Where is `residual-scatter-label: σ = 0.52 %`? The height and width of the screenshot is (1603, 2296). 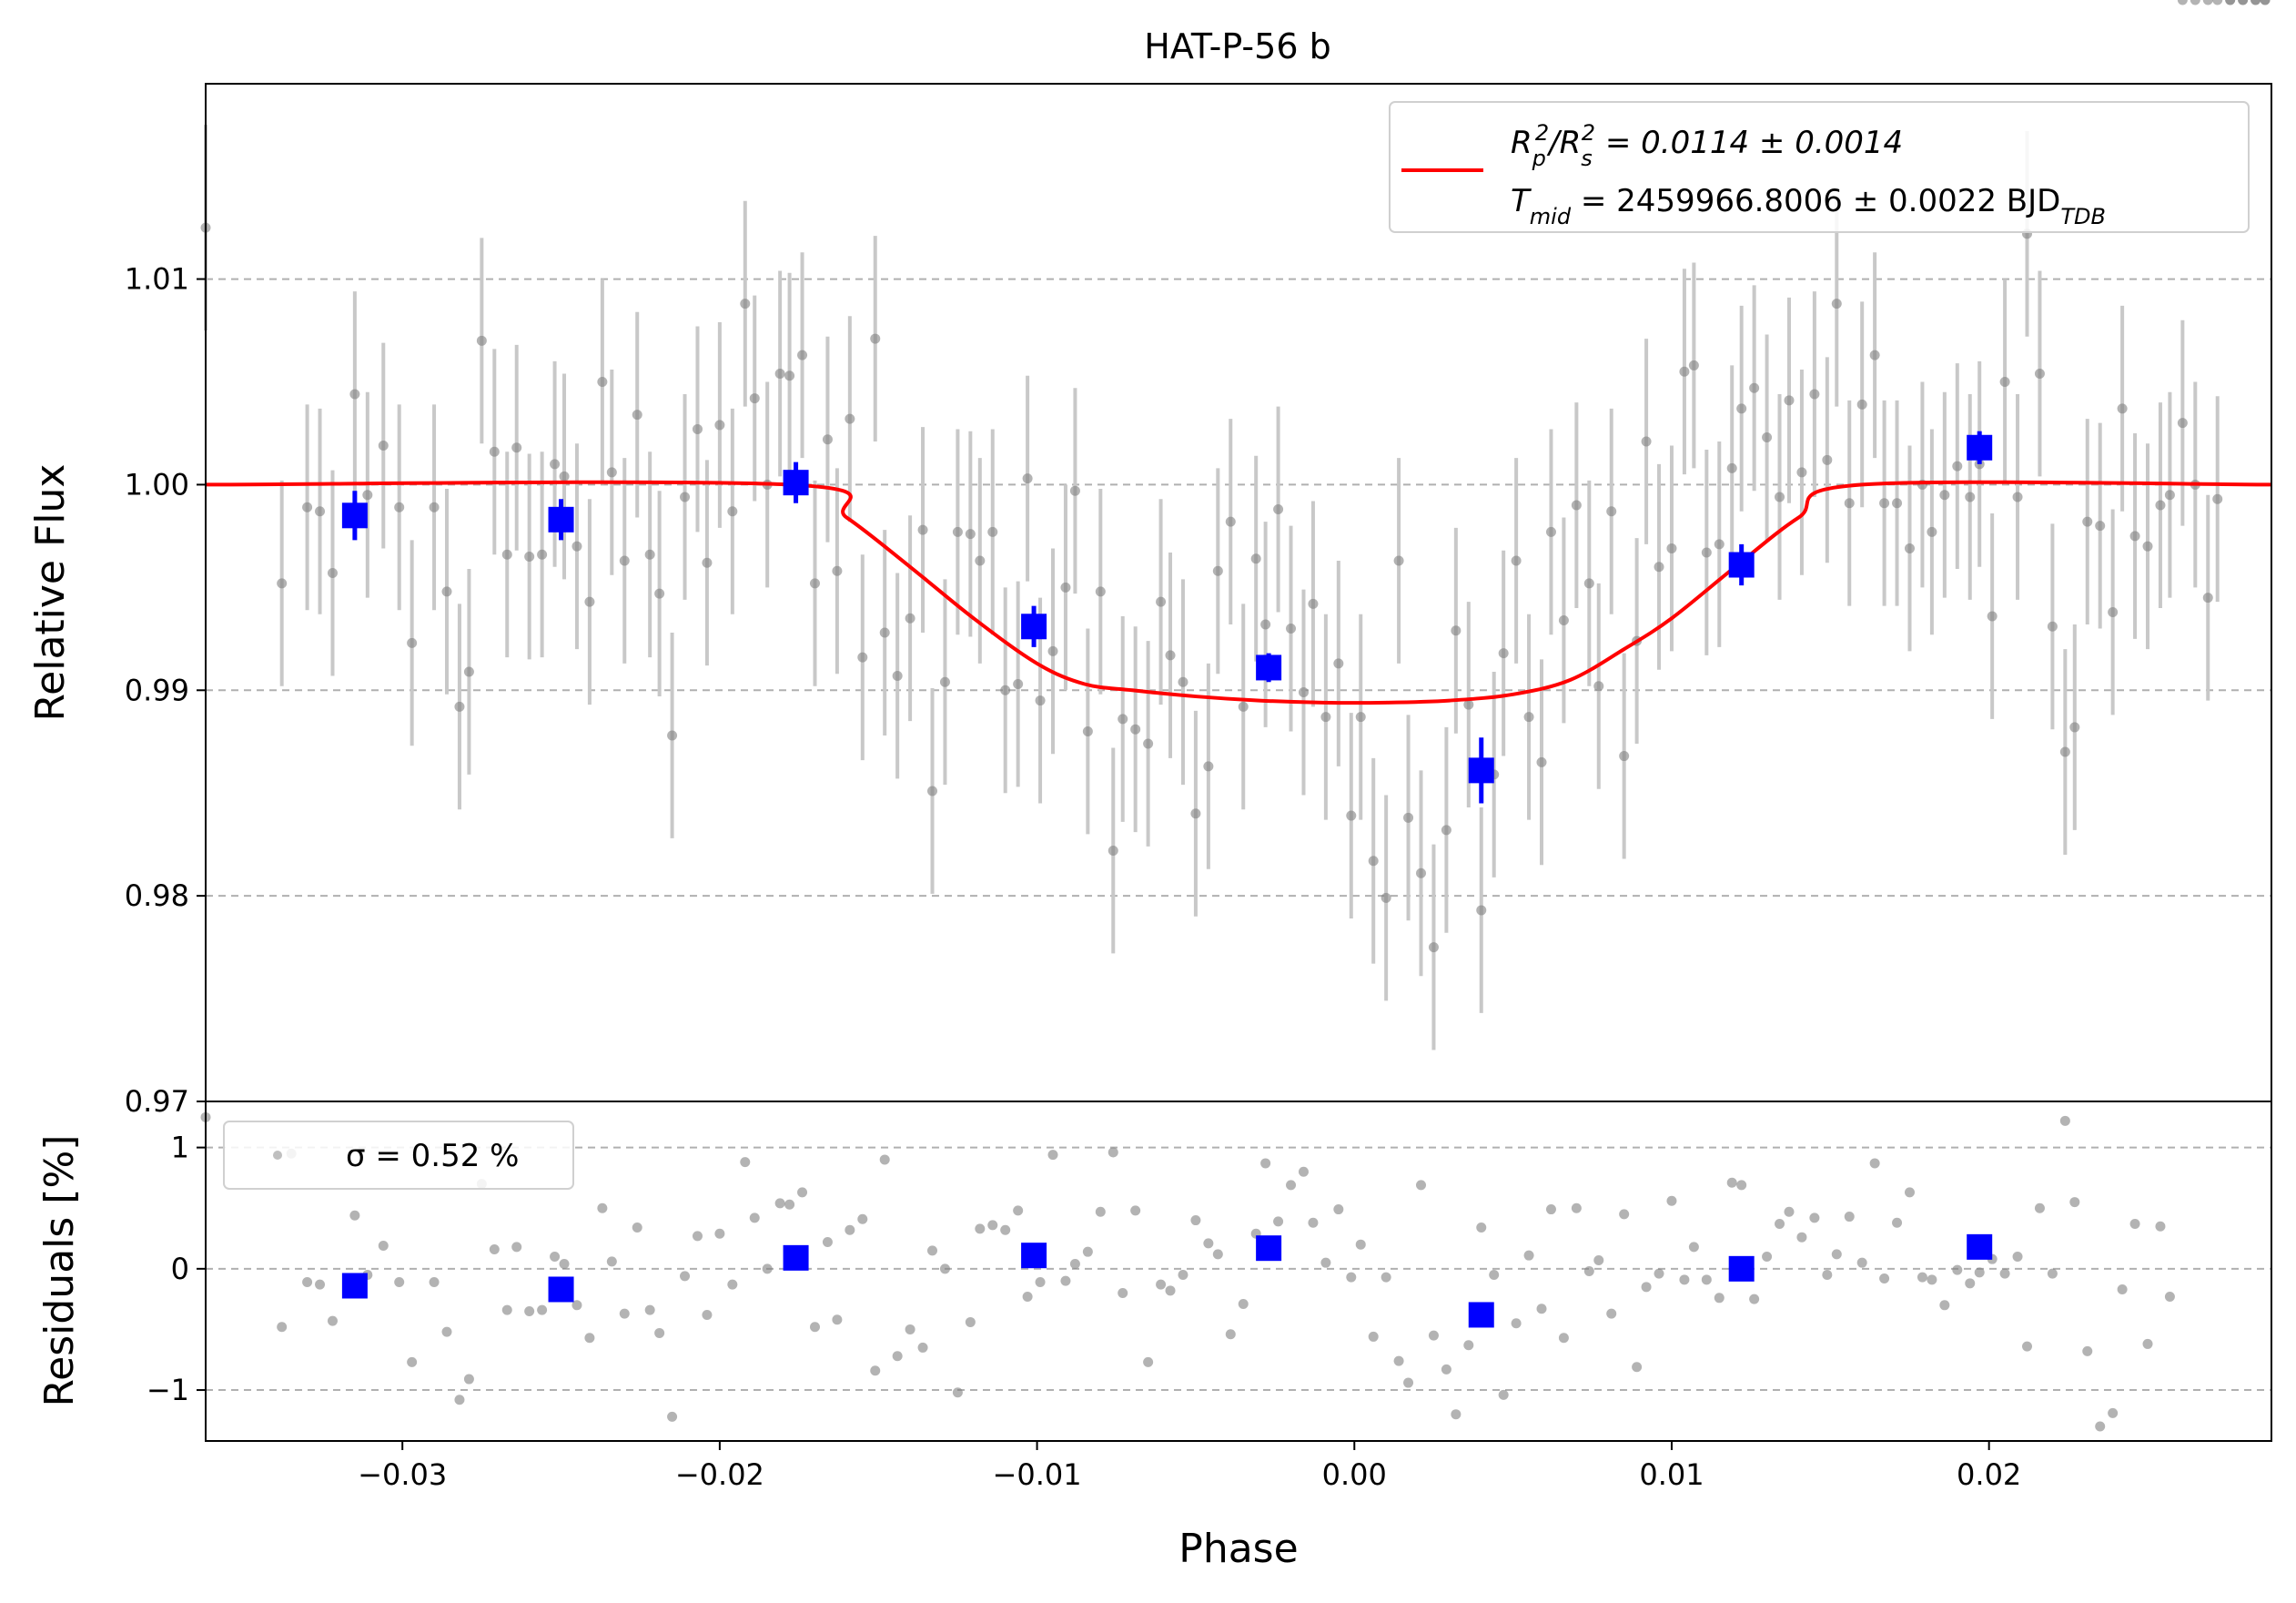
residual-scatter-label: σ = 0.52 % is located at coordinates (432, 1156).